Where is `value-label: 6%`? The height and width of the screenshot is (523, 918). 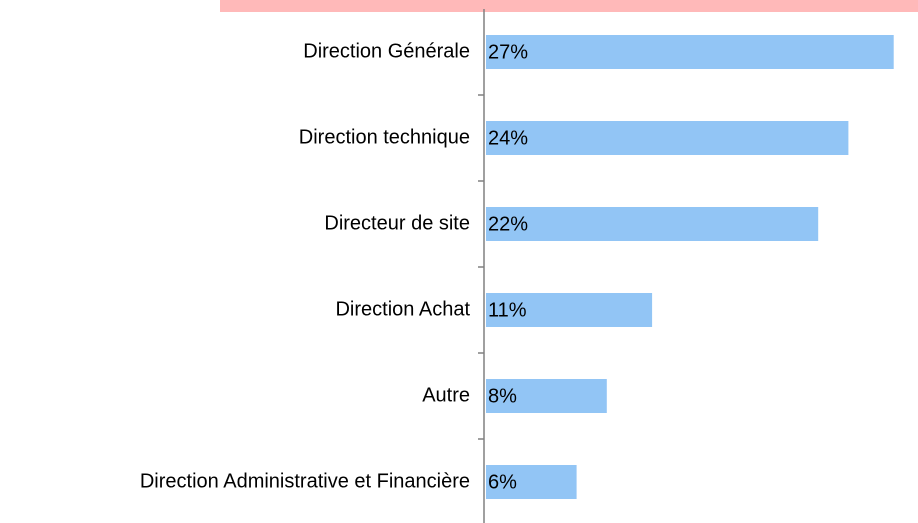 value-label: 6% is located at coordinates (502, 482).